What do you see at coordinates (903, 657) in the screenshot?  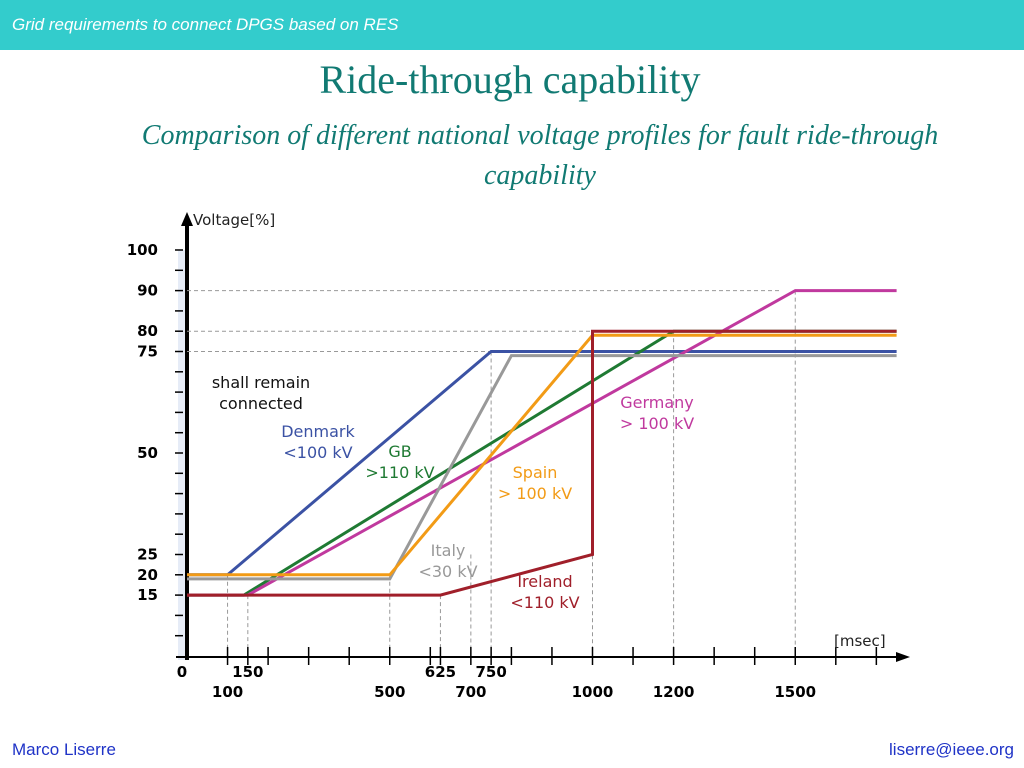 I see `x-axis-arrow` at bounding box center [903, 657].